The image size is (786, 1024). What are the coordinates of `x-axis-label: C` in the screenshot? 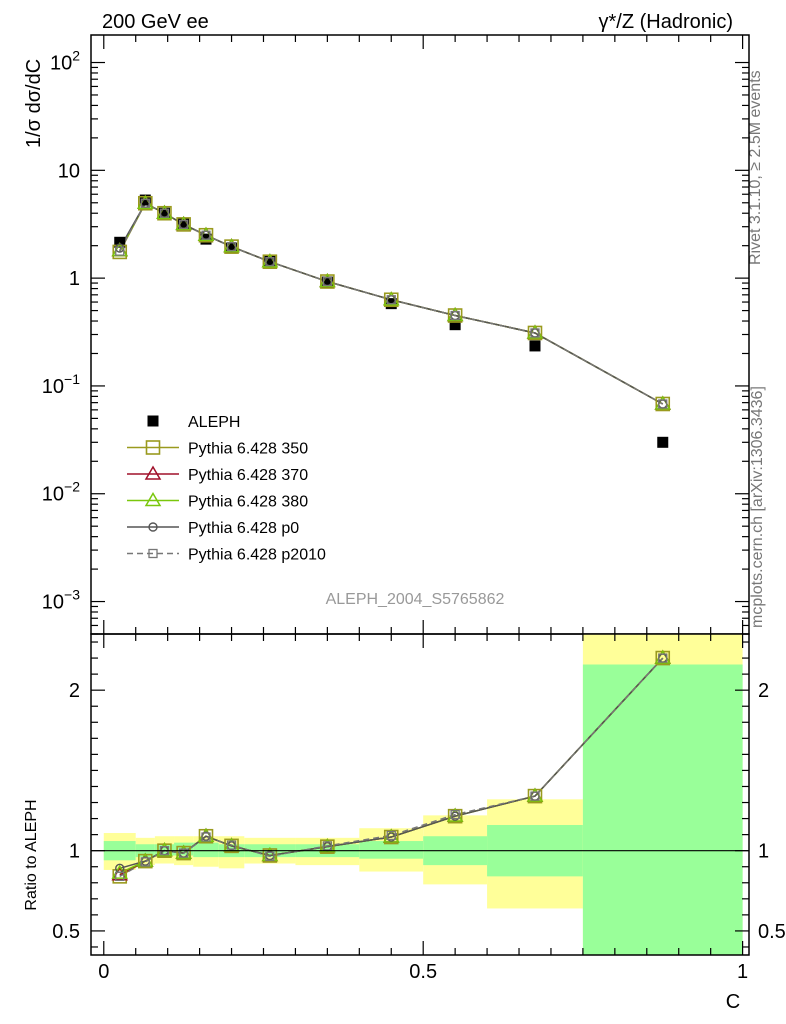 It's located at (733, 1002).